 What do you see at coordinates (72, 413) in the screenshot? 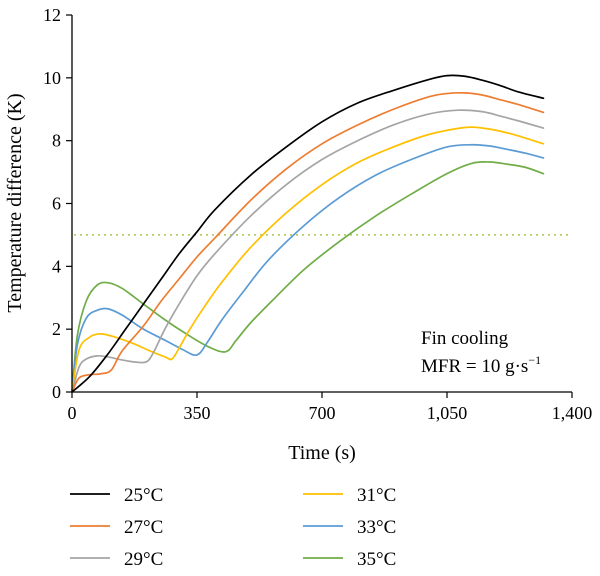
I see `x-tick-label: 0` at bounding box center [72, 413].